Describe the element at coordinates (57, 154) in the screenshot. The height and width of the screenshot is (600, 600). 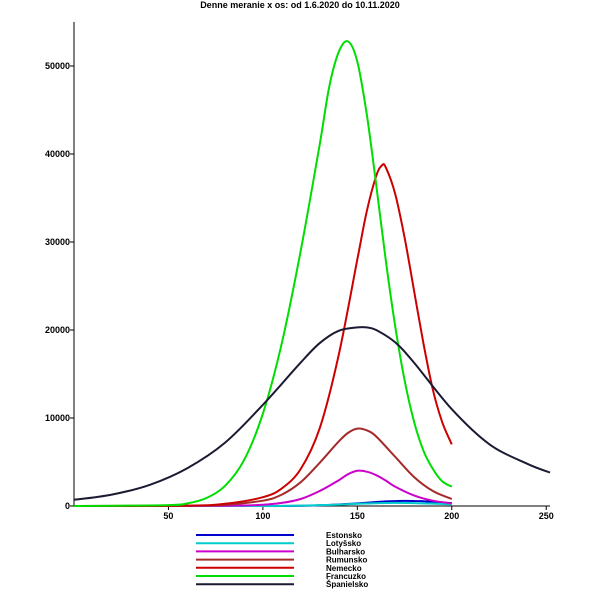
I see `y-tick-label: 40000` at that location.